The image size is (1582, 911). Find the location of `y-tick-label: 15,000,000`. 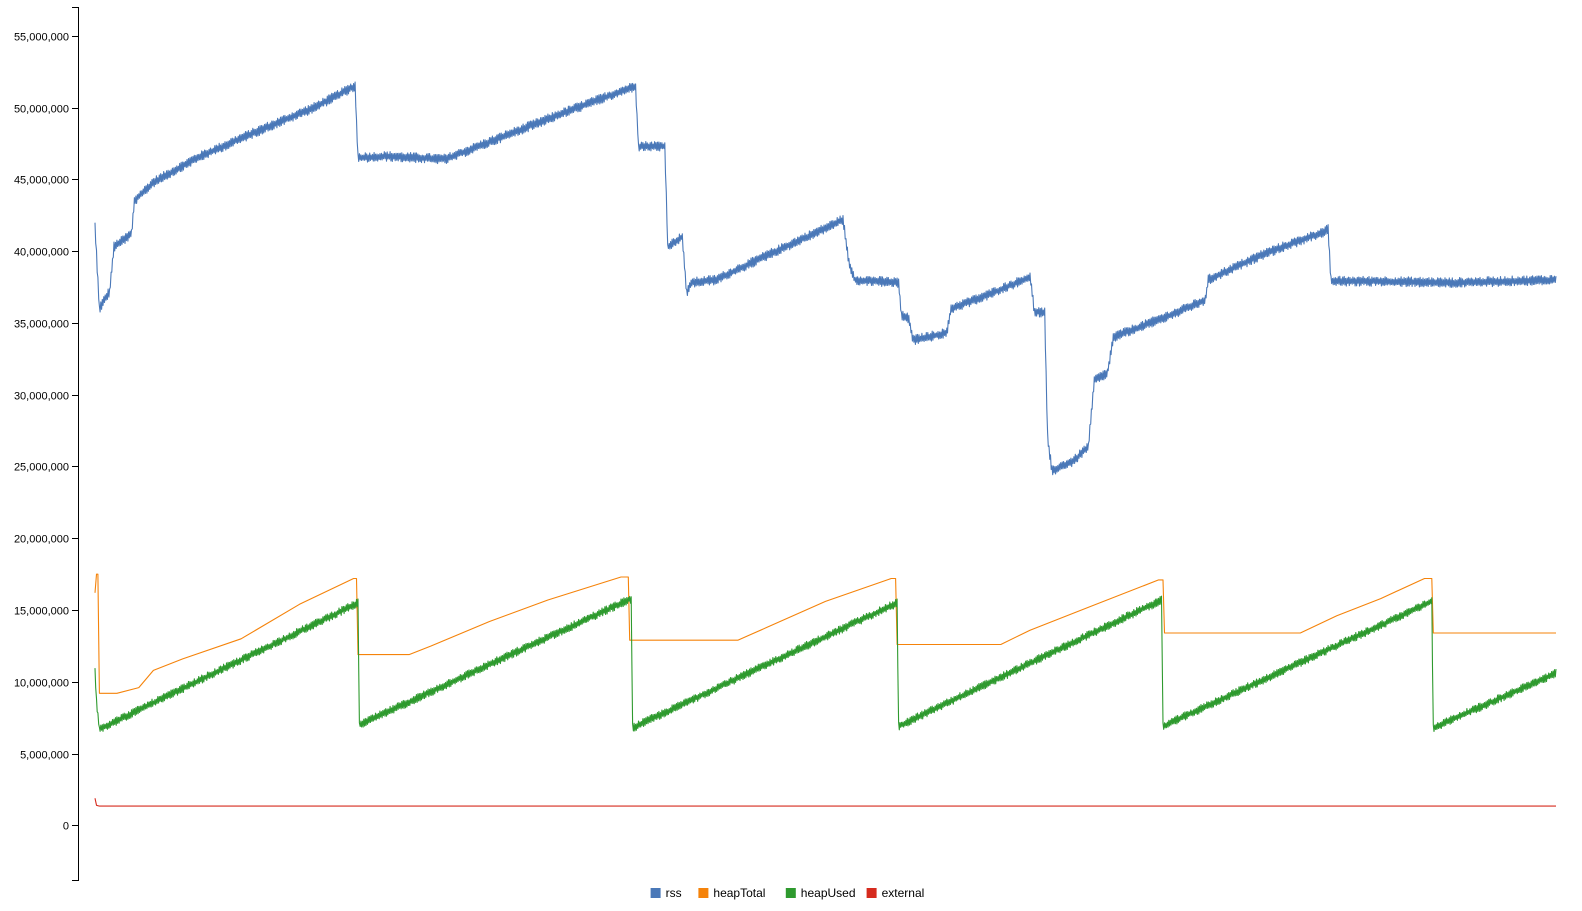

y-tick-label: 15,000,000 is located at coordinates (41, 612).